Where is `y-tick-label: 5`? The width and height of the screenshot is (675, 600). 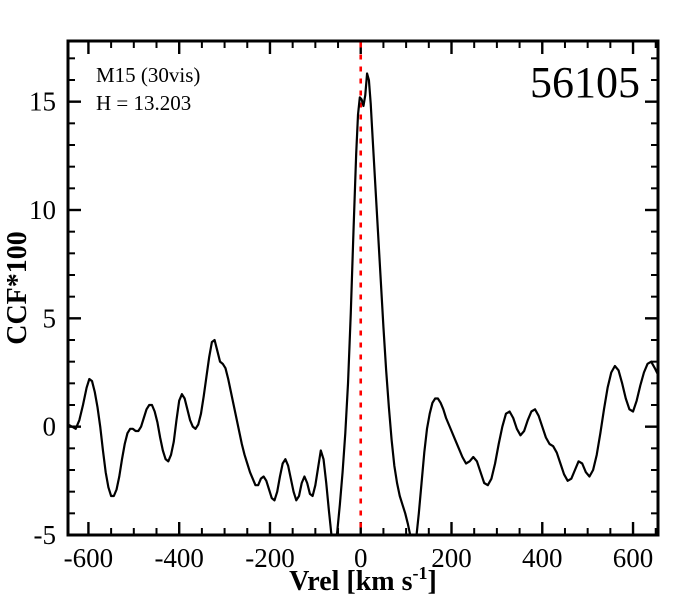 y-tick-label: 5 is located at coordinates (50, 318).